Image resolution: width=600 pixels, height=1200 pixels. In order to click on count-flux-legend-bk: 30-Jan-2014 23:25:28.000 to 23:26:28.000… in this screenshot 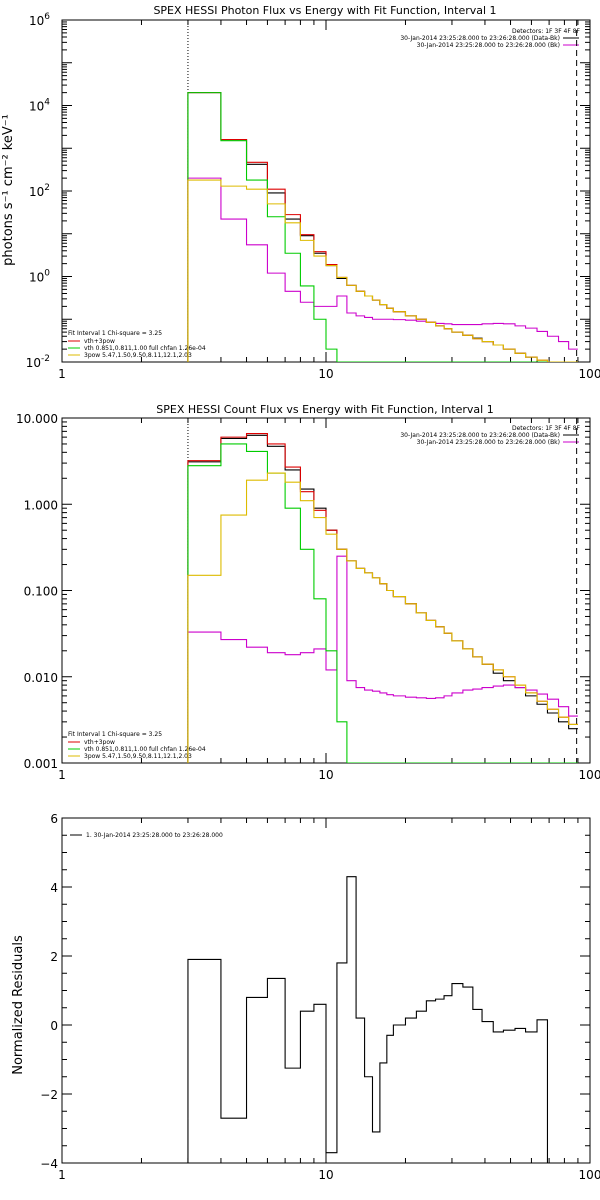, I will do `click(488, 442)`.